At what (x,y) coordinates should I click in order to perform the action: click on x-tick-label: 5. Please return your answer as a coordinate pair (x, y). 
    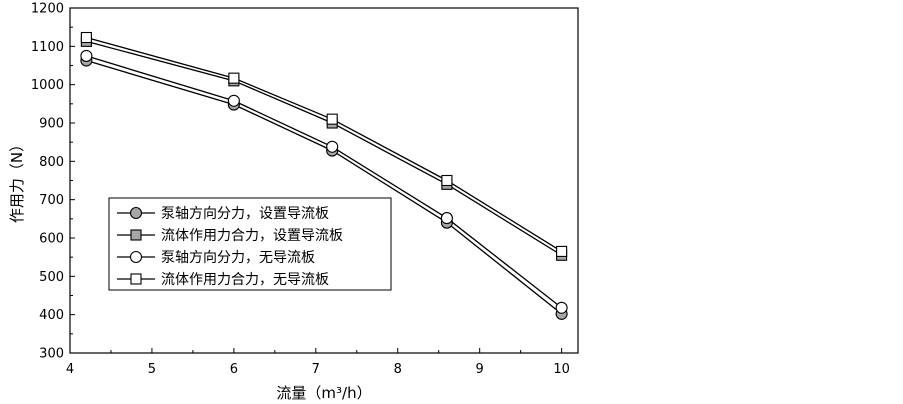
    Looking at the image, I should click on (152, 369).